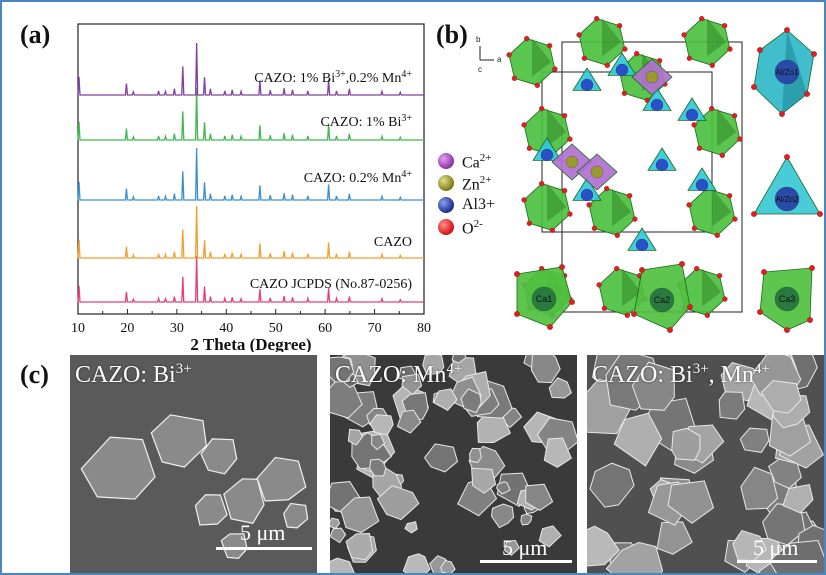 The width and height of the screenshot is (826, 575). I want to click on series-label-1: CAZO, so click(393, 242).